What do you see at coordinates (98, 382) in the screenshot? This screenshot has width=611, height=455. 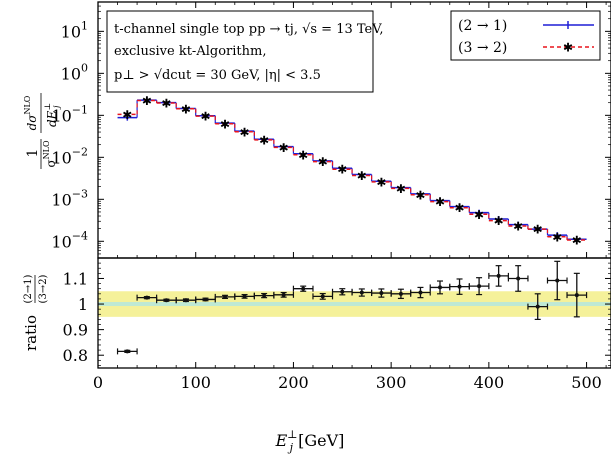 I see `x-tick-label: 0` at bounding box center [98, 382].